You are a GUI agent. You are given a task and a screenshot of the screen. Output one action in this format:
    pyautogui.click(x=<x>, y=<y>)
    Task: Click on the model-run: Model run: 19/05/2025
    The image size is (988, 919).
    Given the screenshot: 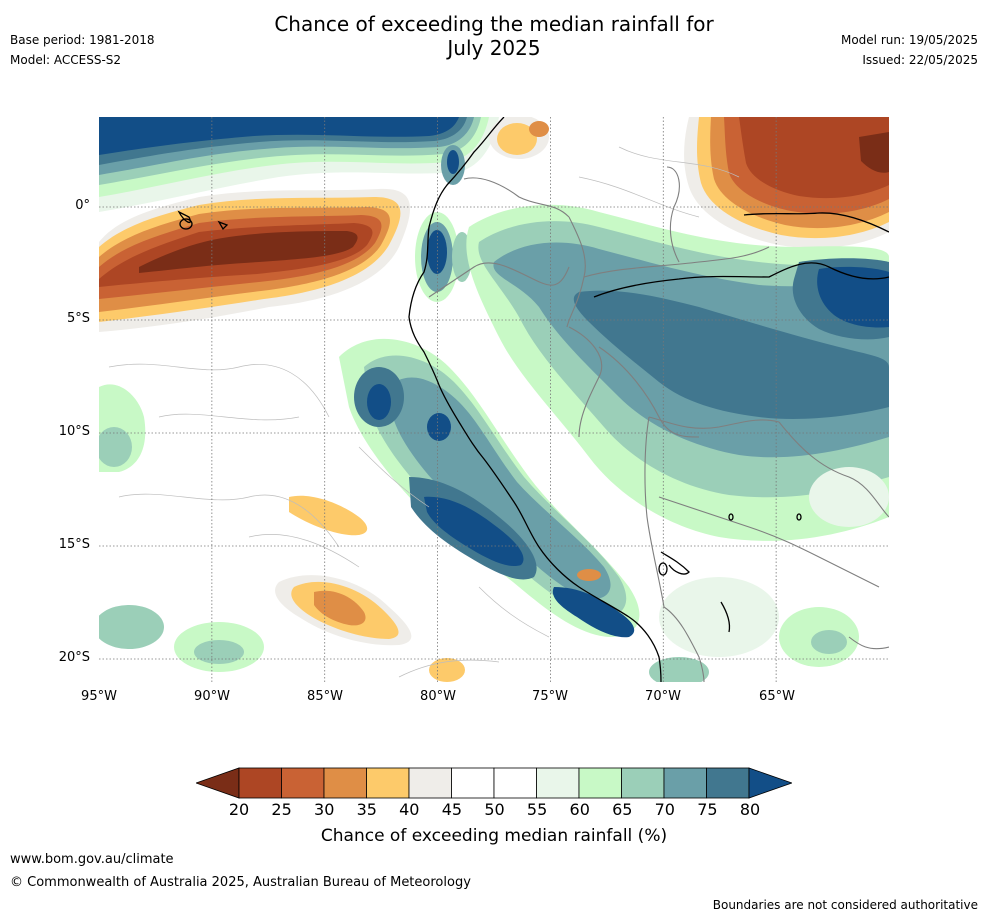 What is the action you would take?
    pyautogui.click(x=909, y=40)
    